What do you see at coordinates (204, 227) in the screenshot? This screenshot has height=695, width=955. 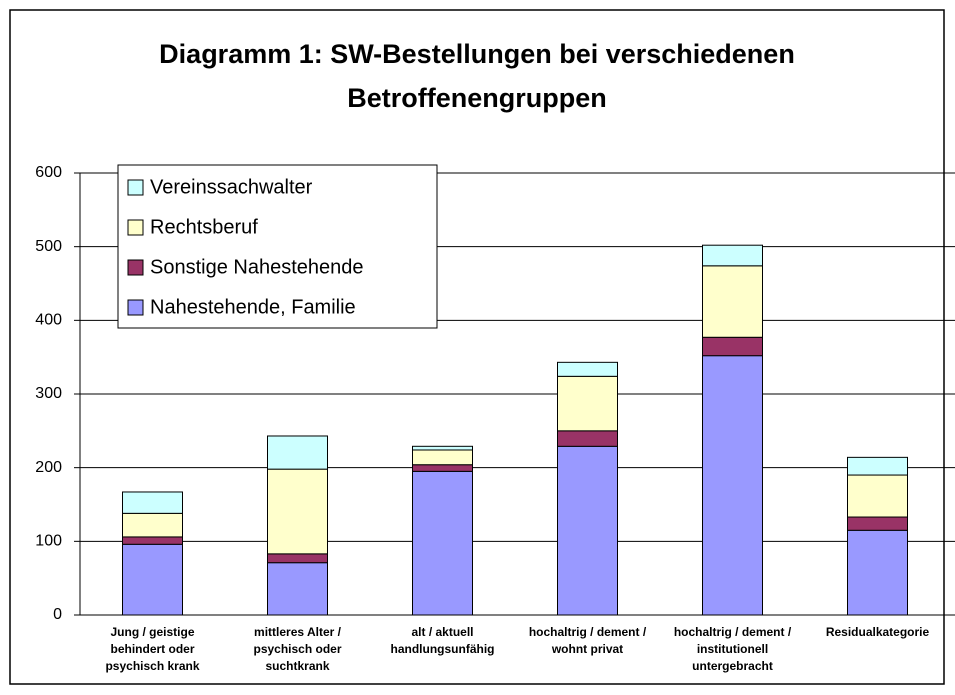 I see `legend-label: Rechtsberuf` at bounding box center [204, 227].